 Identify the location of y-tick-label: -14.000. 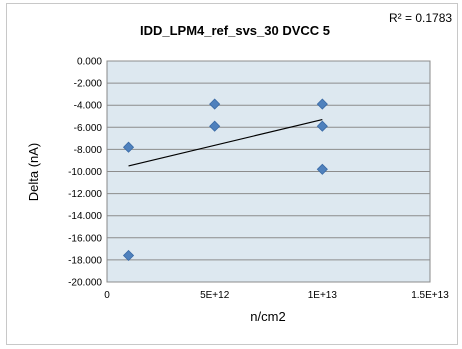
(85, 216).